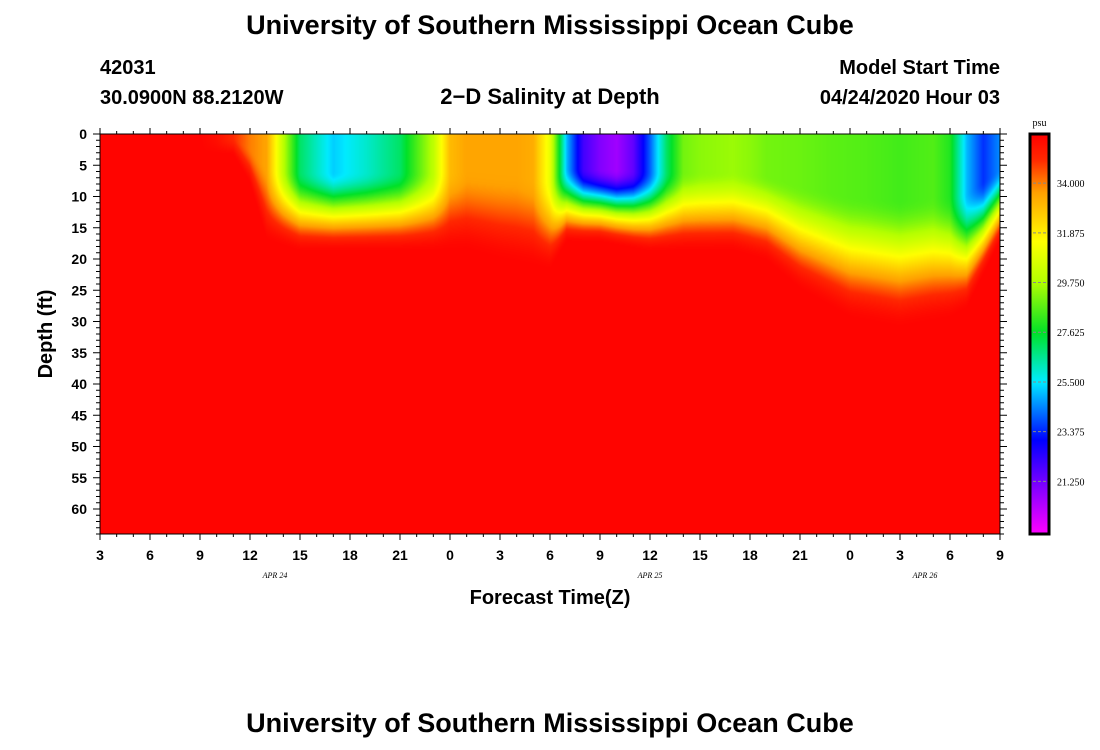 The height and width of the screenshot is (750, 1100). Describe the element at coordinates (550, 598) in the screenshot. I see `x-axis-title: Forecast Time(Z)` at that location.